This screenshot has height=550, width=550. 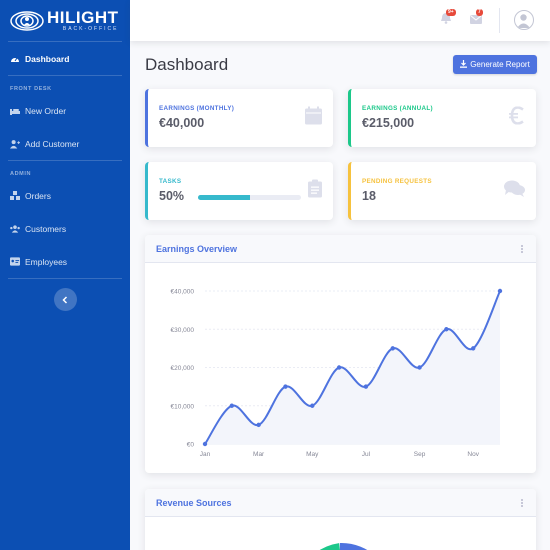 I want to click on tasks-card: TASKS 50%, so click(x=239, y=191).